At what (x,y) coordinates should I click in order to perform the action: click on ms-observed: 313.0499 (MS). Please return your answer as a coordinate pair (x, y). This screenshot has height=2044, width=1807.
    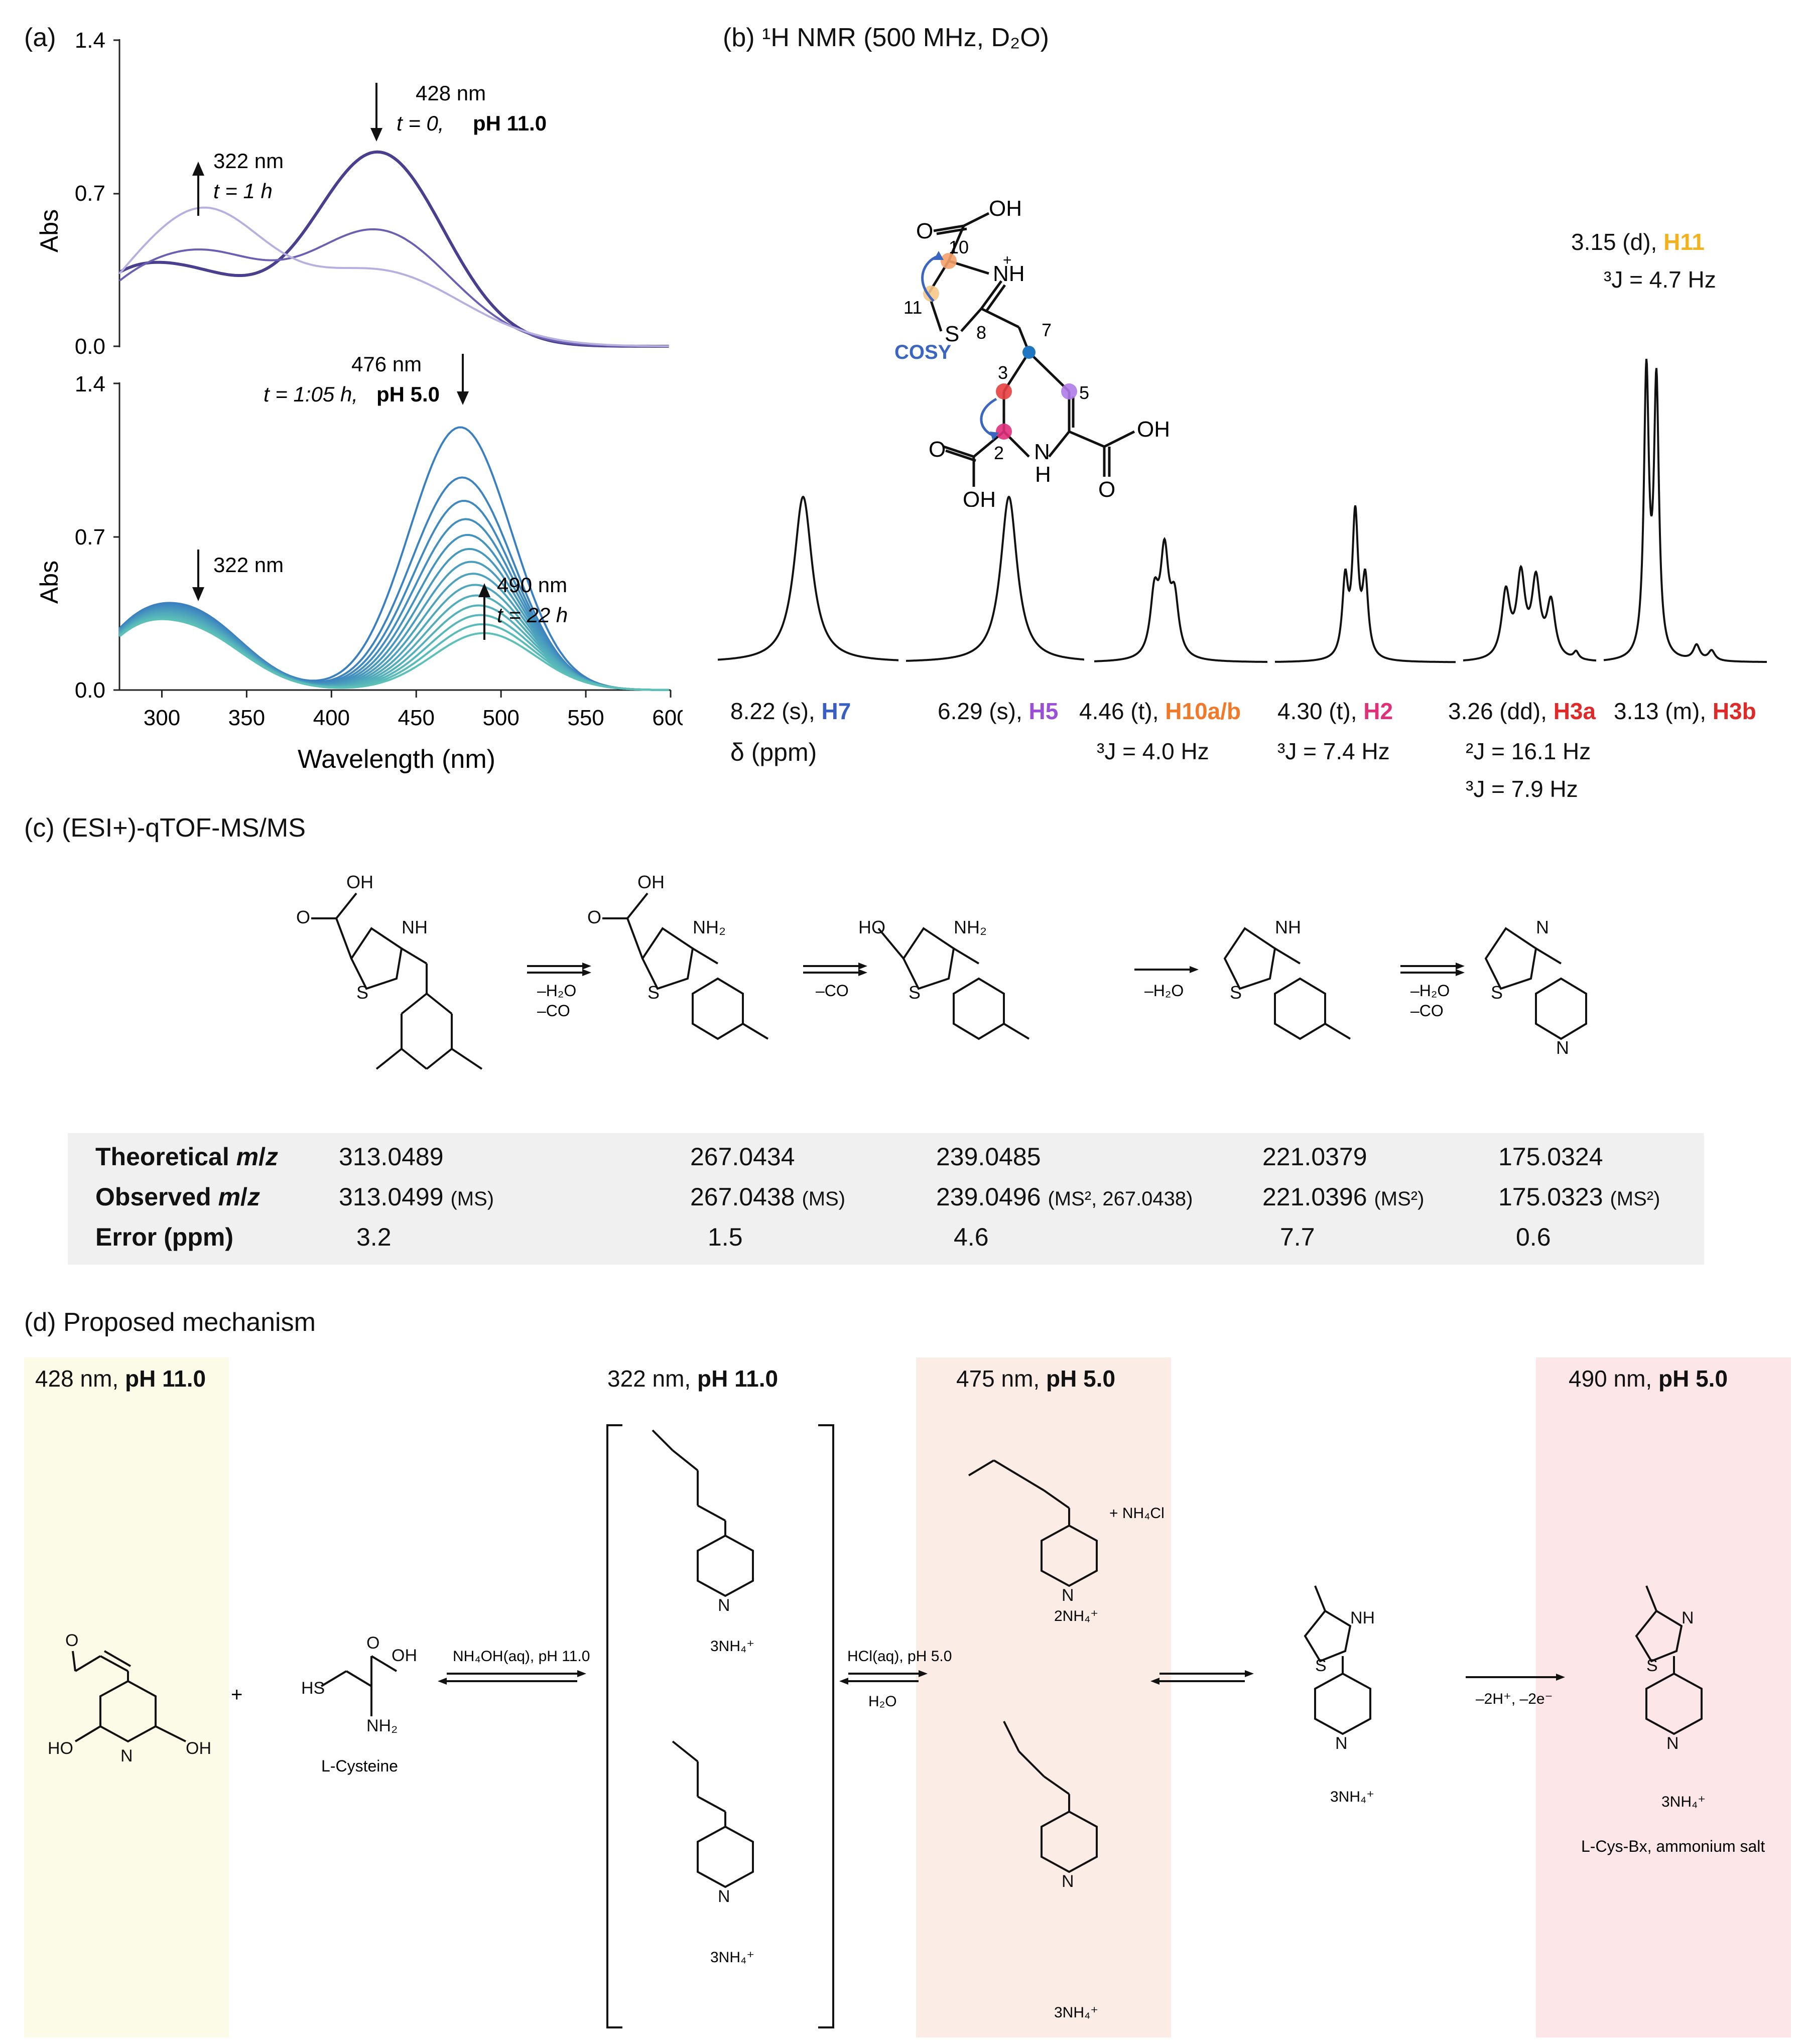
    Looking at the image, I should click on (416, 1197).